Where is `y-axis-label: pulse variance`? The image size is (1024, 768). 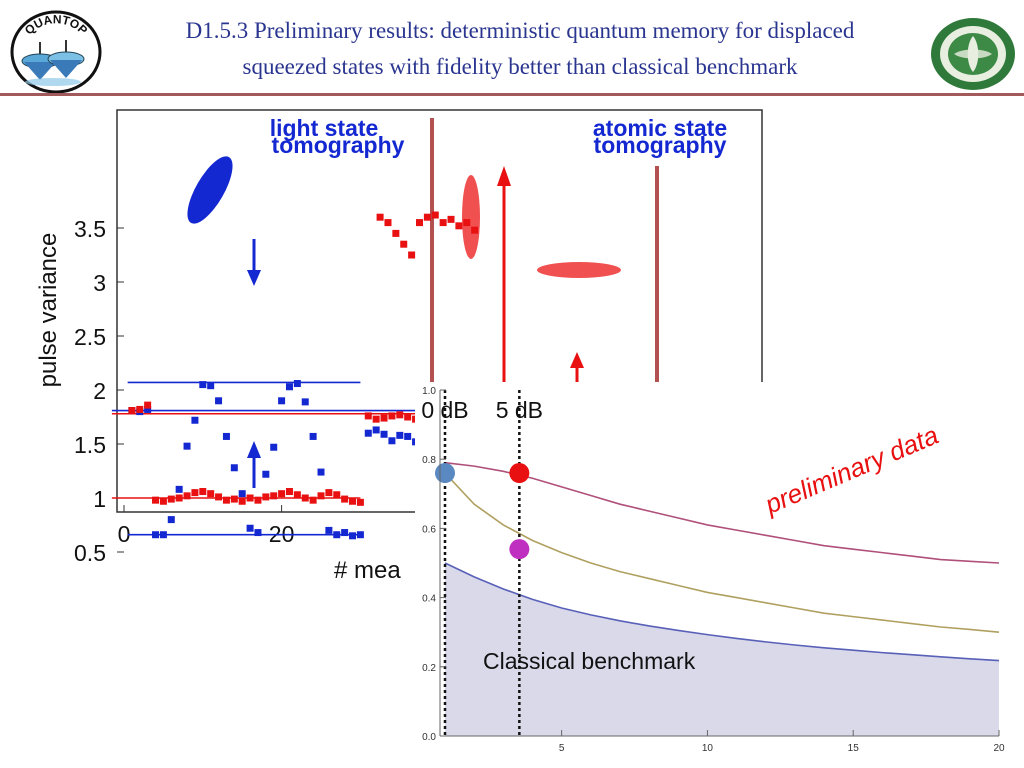
y-axis-label: pulse variance is located at coordinates (48, 310).